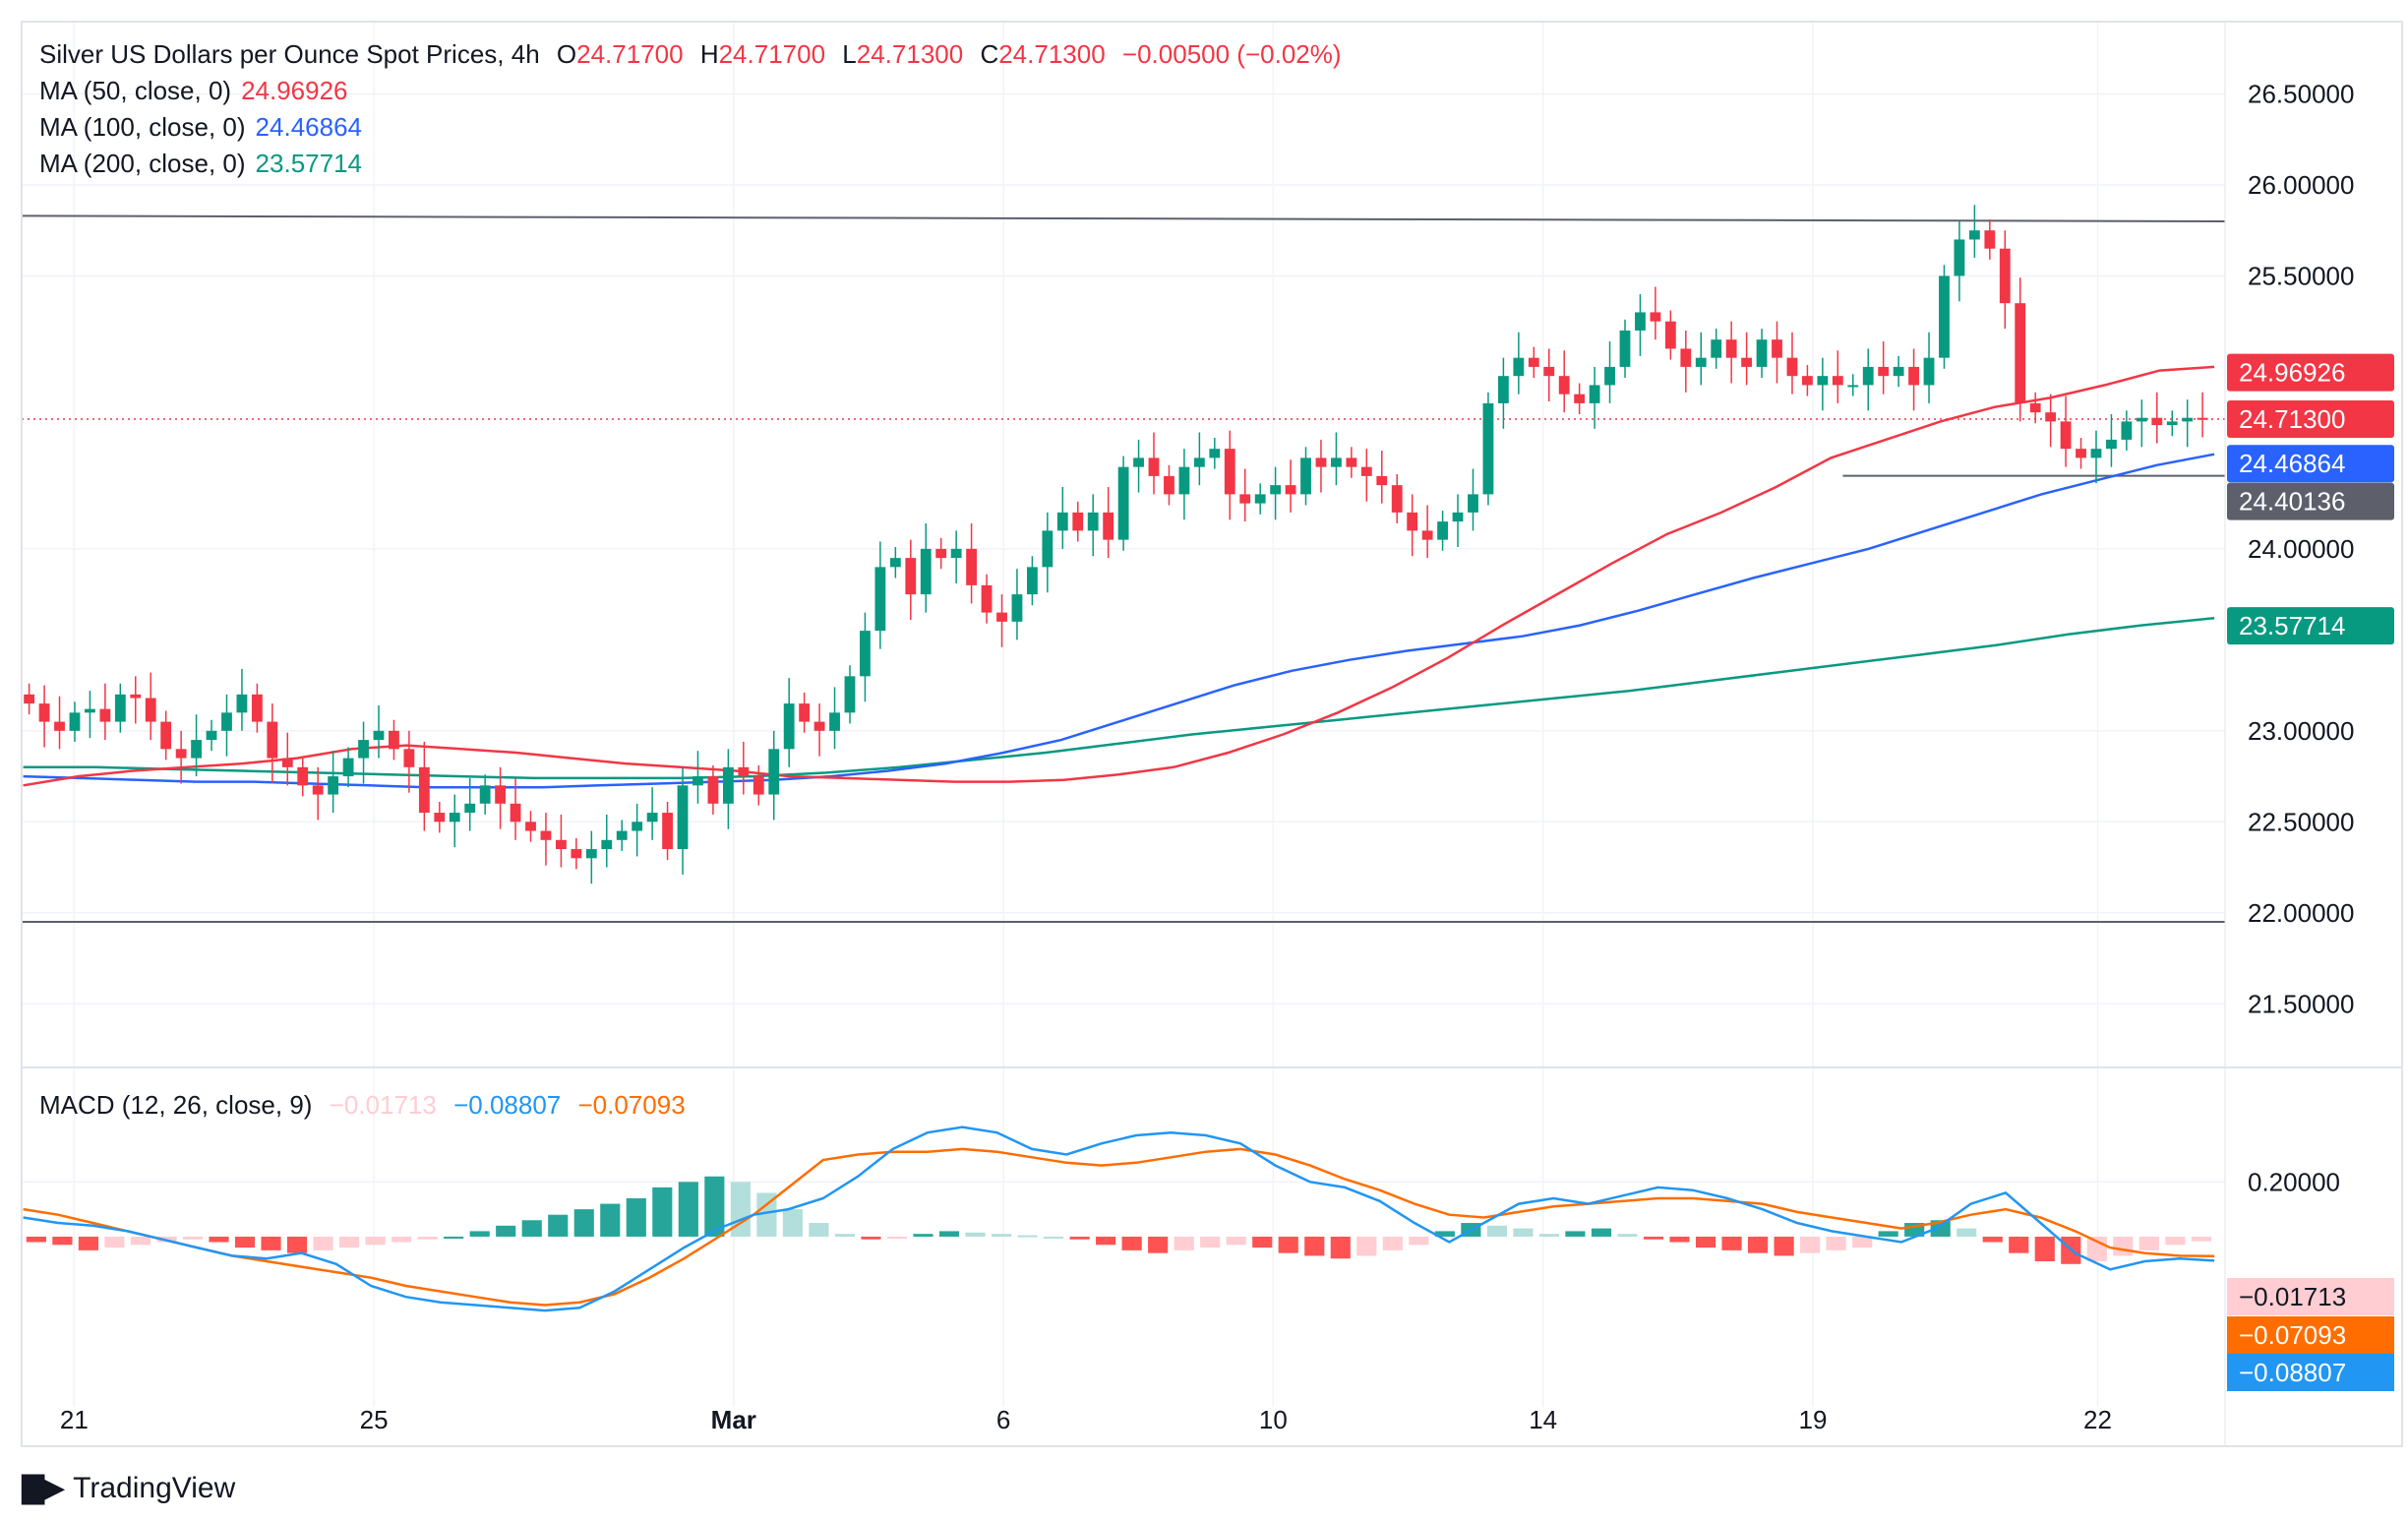 Image resolution: width=2408 pixels, height=1522 pixels. What do you see at coordinates (507, 1105) in the screenshot?
I see `macd-line-value: −0.08807` at bounding box center [507, 1105].